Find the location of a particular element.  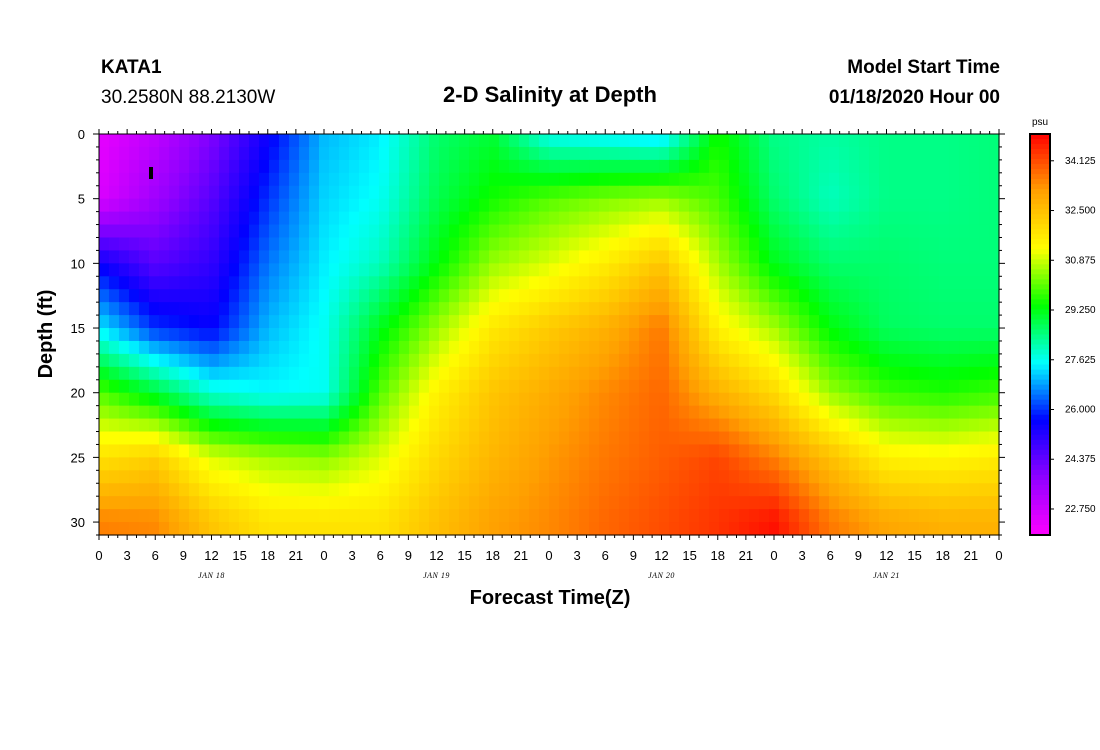

x-tick-label: 0 is located at coordinates (98, 555).